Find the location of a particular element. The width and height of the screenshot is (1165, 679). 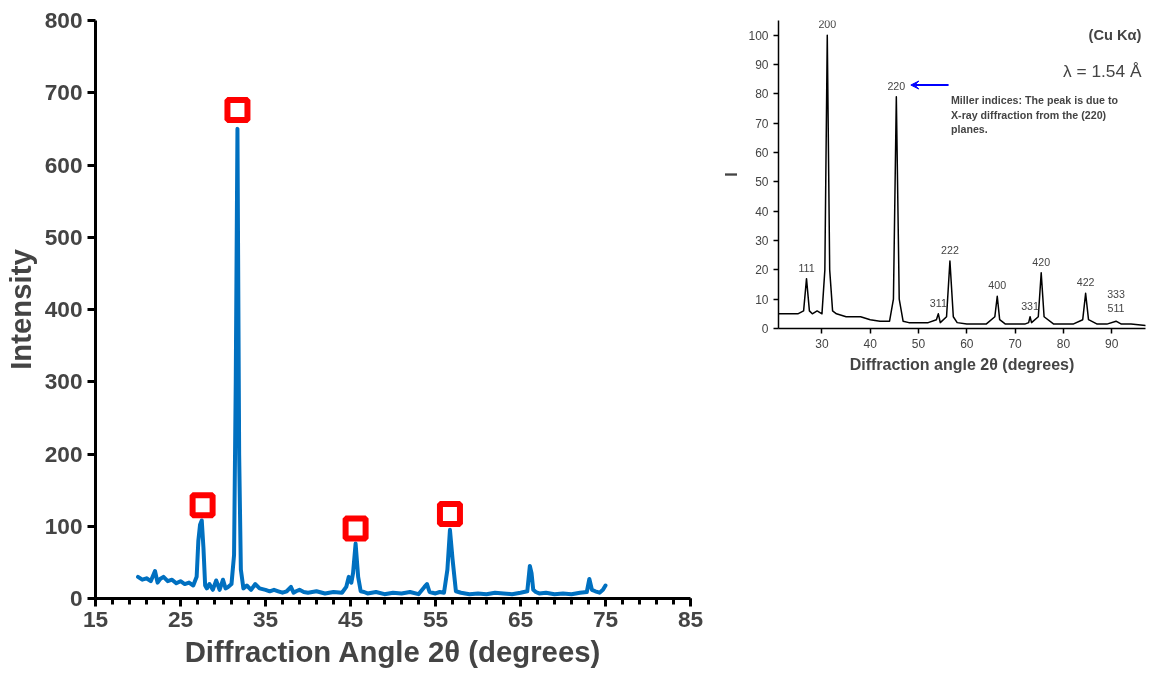

annotation: 222 is located at coordinates (950, 250).